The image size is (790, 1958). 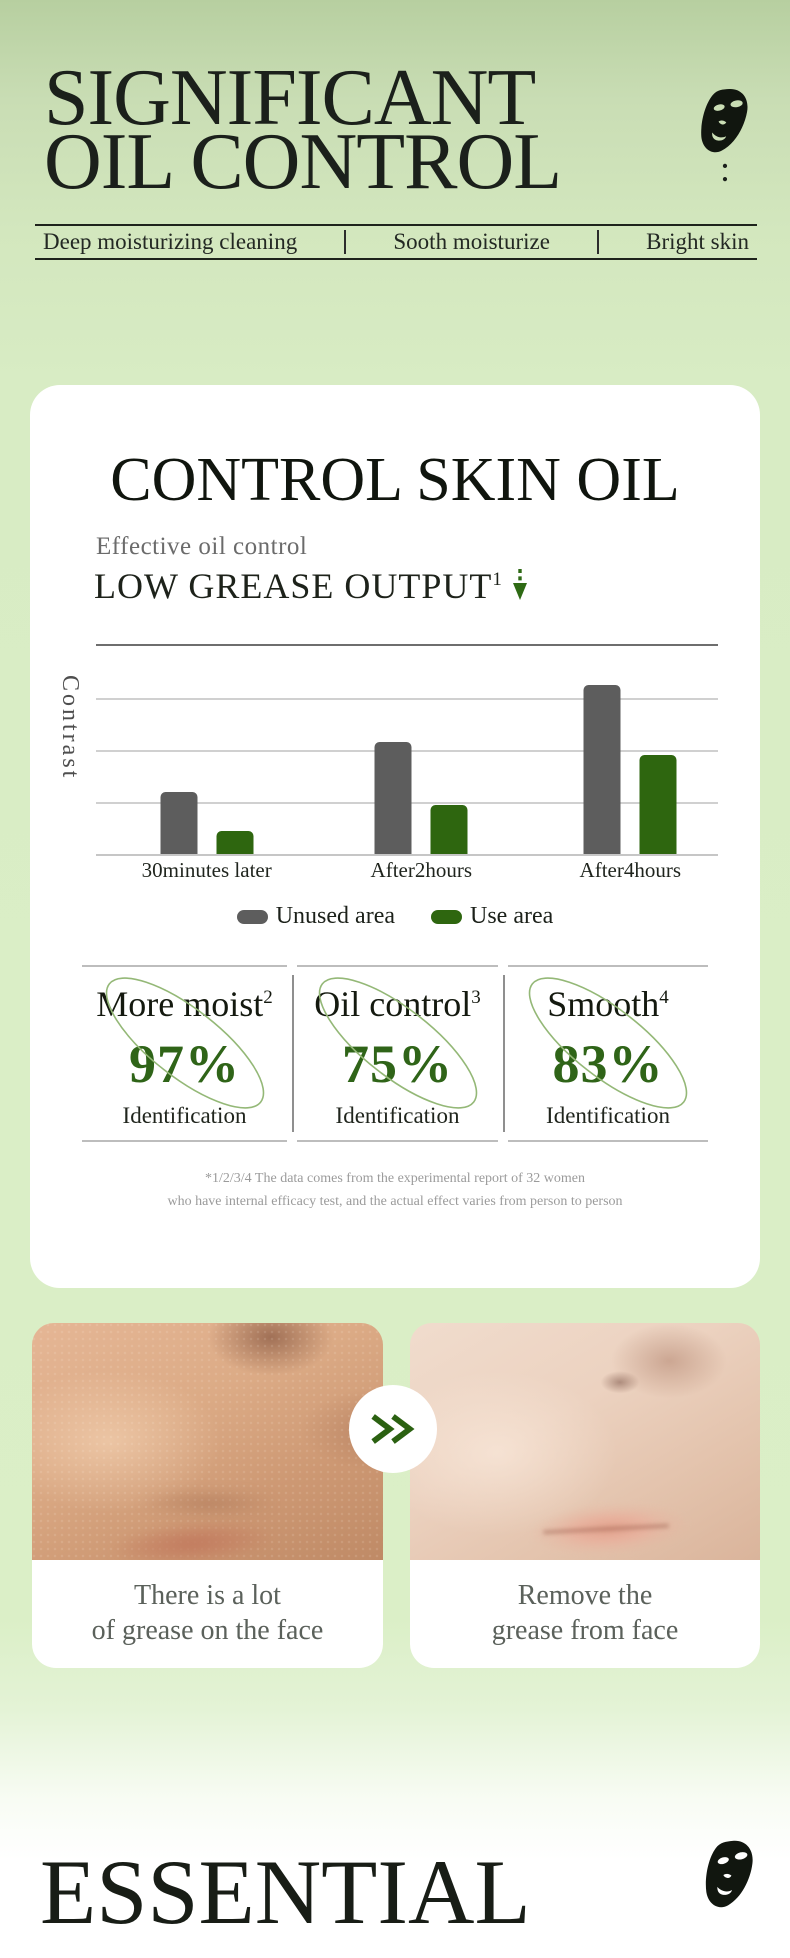 I want to click on footer-title: ESSENTIAL, so click(x=285, y=1892).